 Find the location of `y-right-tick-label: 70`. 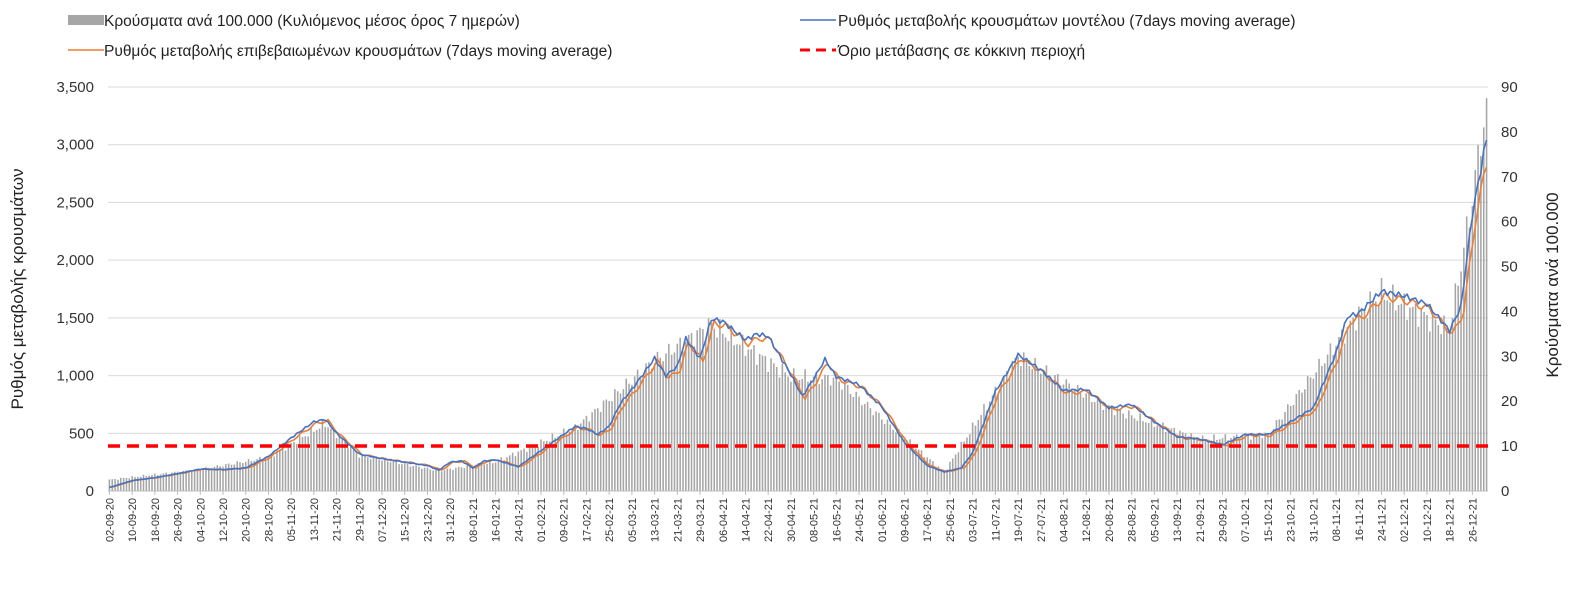

y-right-tick-label: 70 is located at coordinates (1509, 177).